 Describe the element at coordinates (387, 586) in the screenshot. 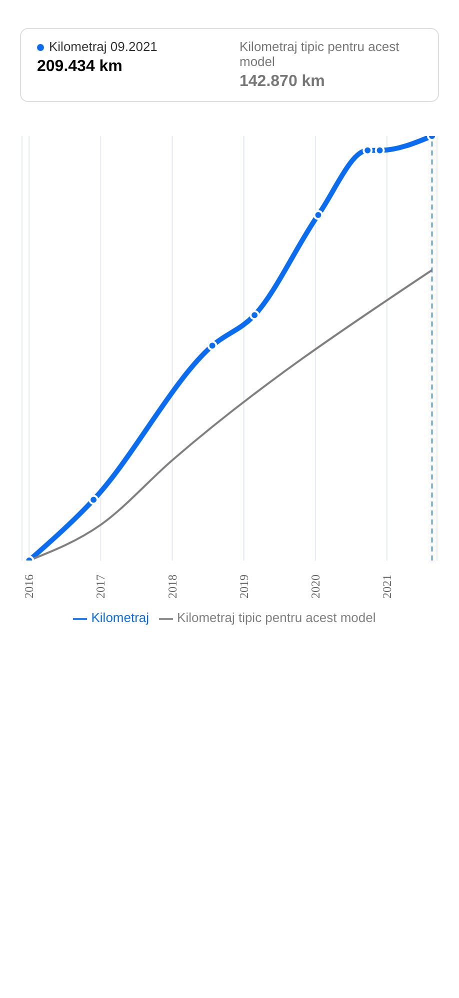

I see `x-tick-label: 2021` at that location.